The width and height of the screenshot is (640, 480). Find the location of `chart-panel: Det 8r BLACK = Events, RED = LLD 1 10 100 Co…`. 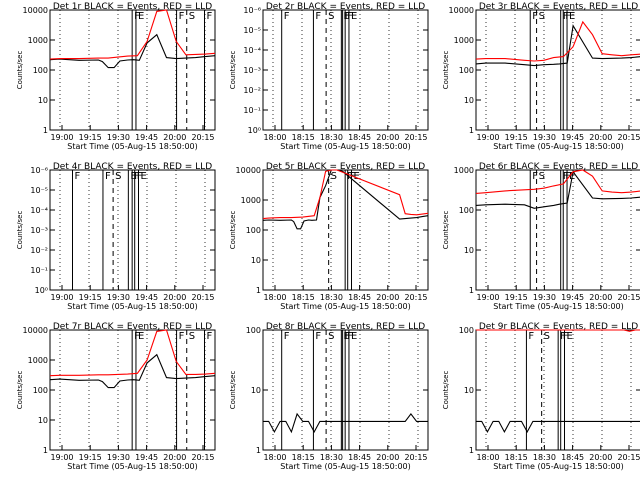

chart-panel: Det 8r BLACK = Events, RED = LLD 1 10 100 Co… is located at coordinates (329, 396).